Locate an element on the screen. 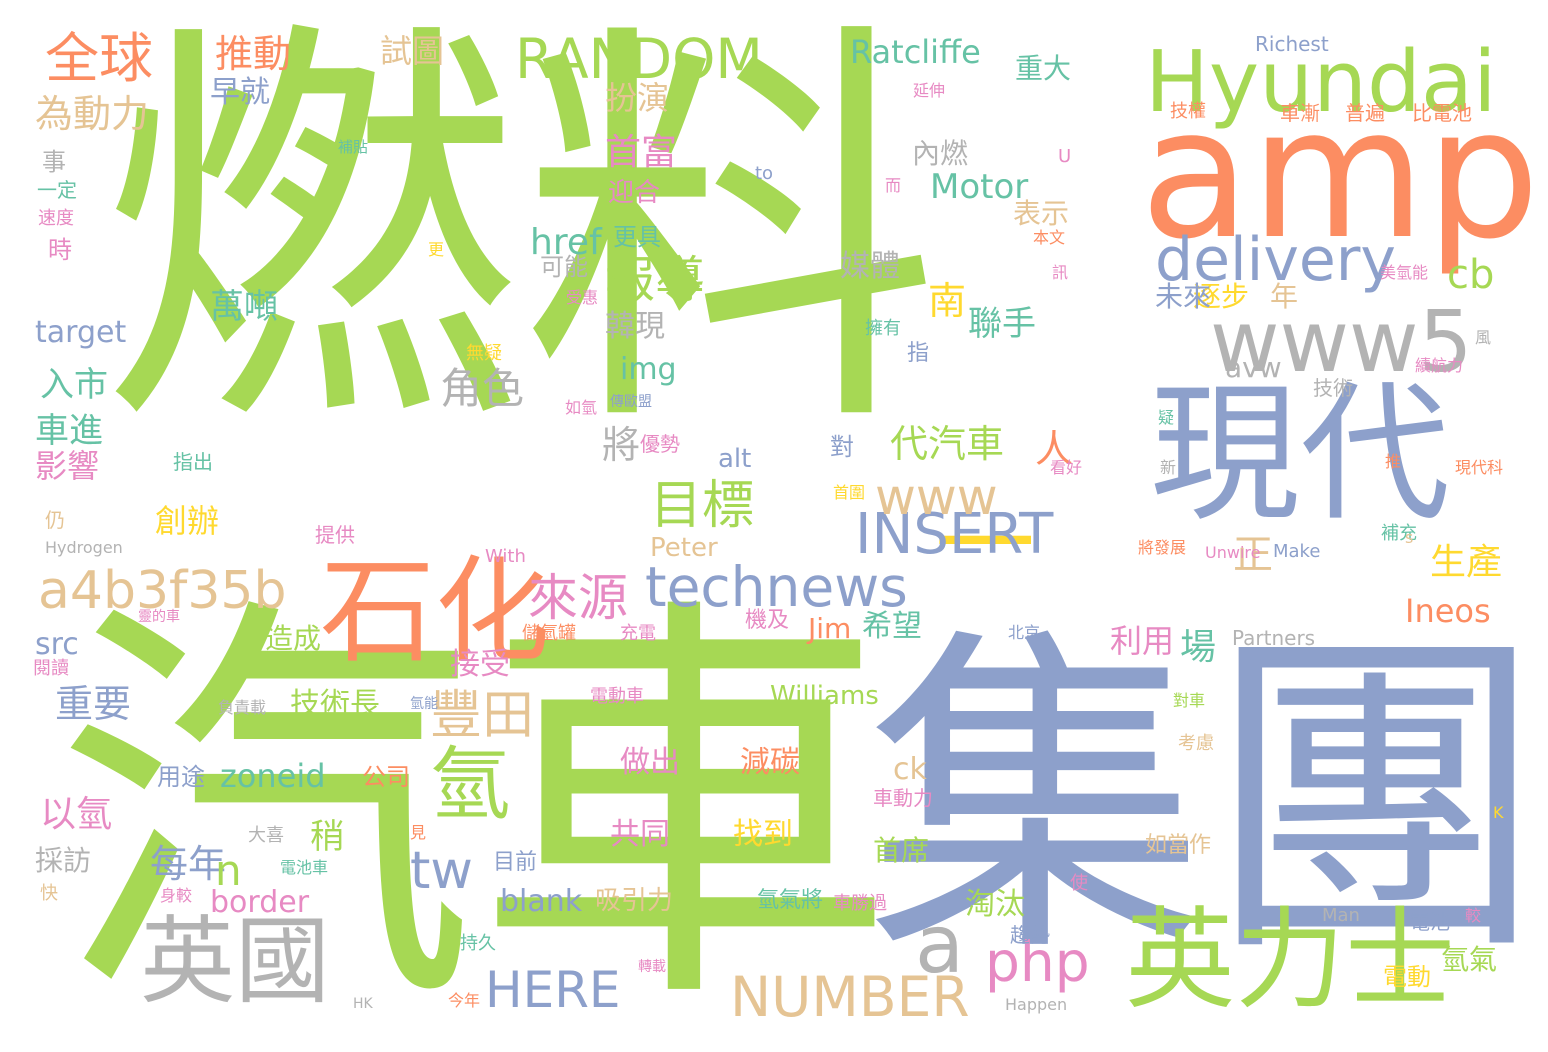 This screenshot has width=1548, height=1052. word-143: 靈的車 is located at coordinates (159, 617).